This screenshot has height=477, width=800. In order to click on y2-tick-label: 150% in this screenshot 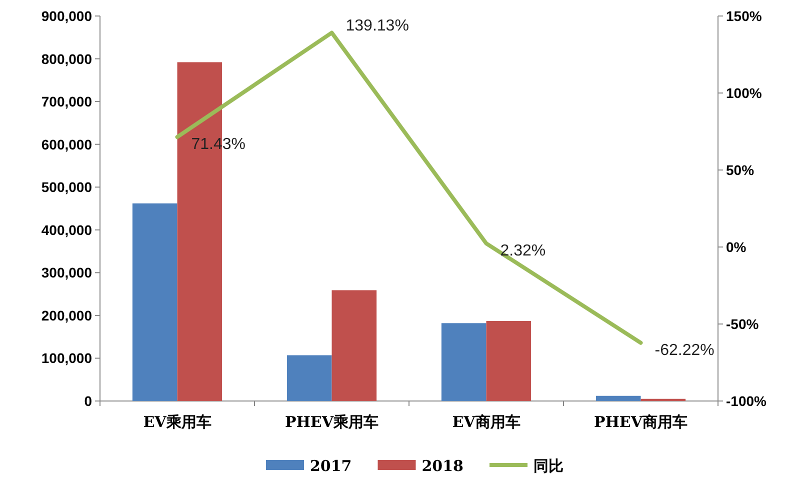, I will do `click(744, 16)`.